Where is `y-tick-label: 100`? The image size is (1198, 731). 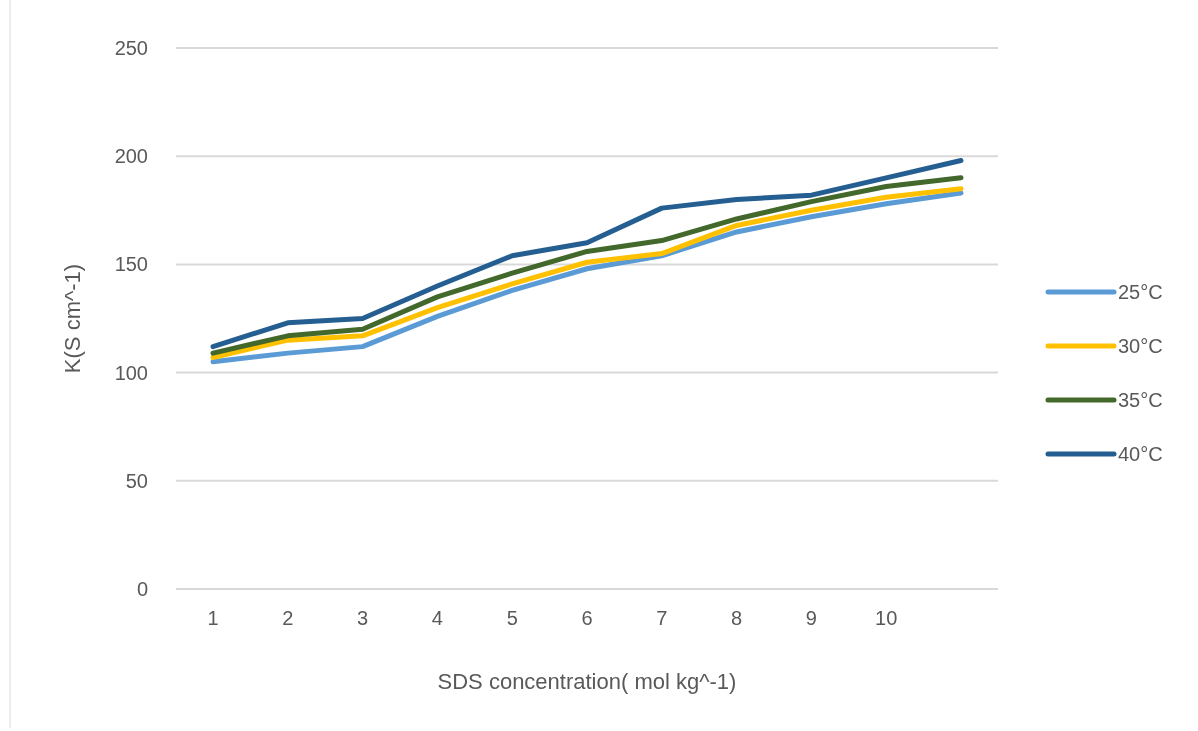 y-tick-label: 100 is located at coordinates (131, 372).